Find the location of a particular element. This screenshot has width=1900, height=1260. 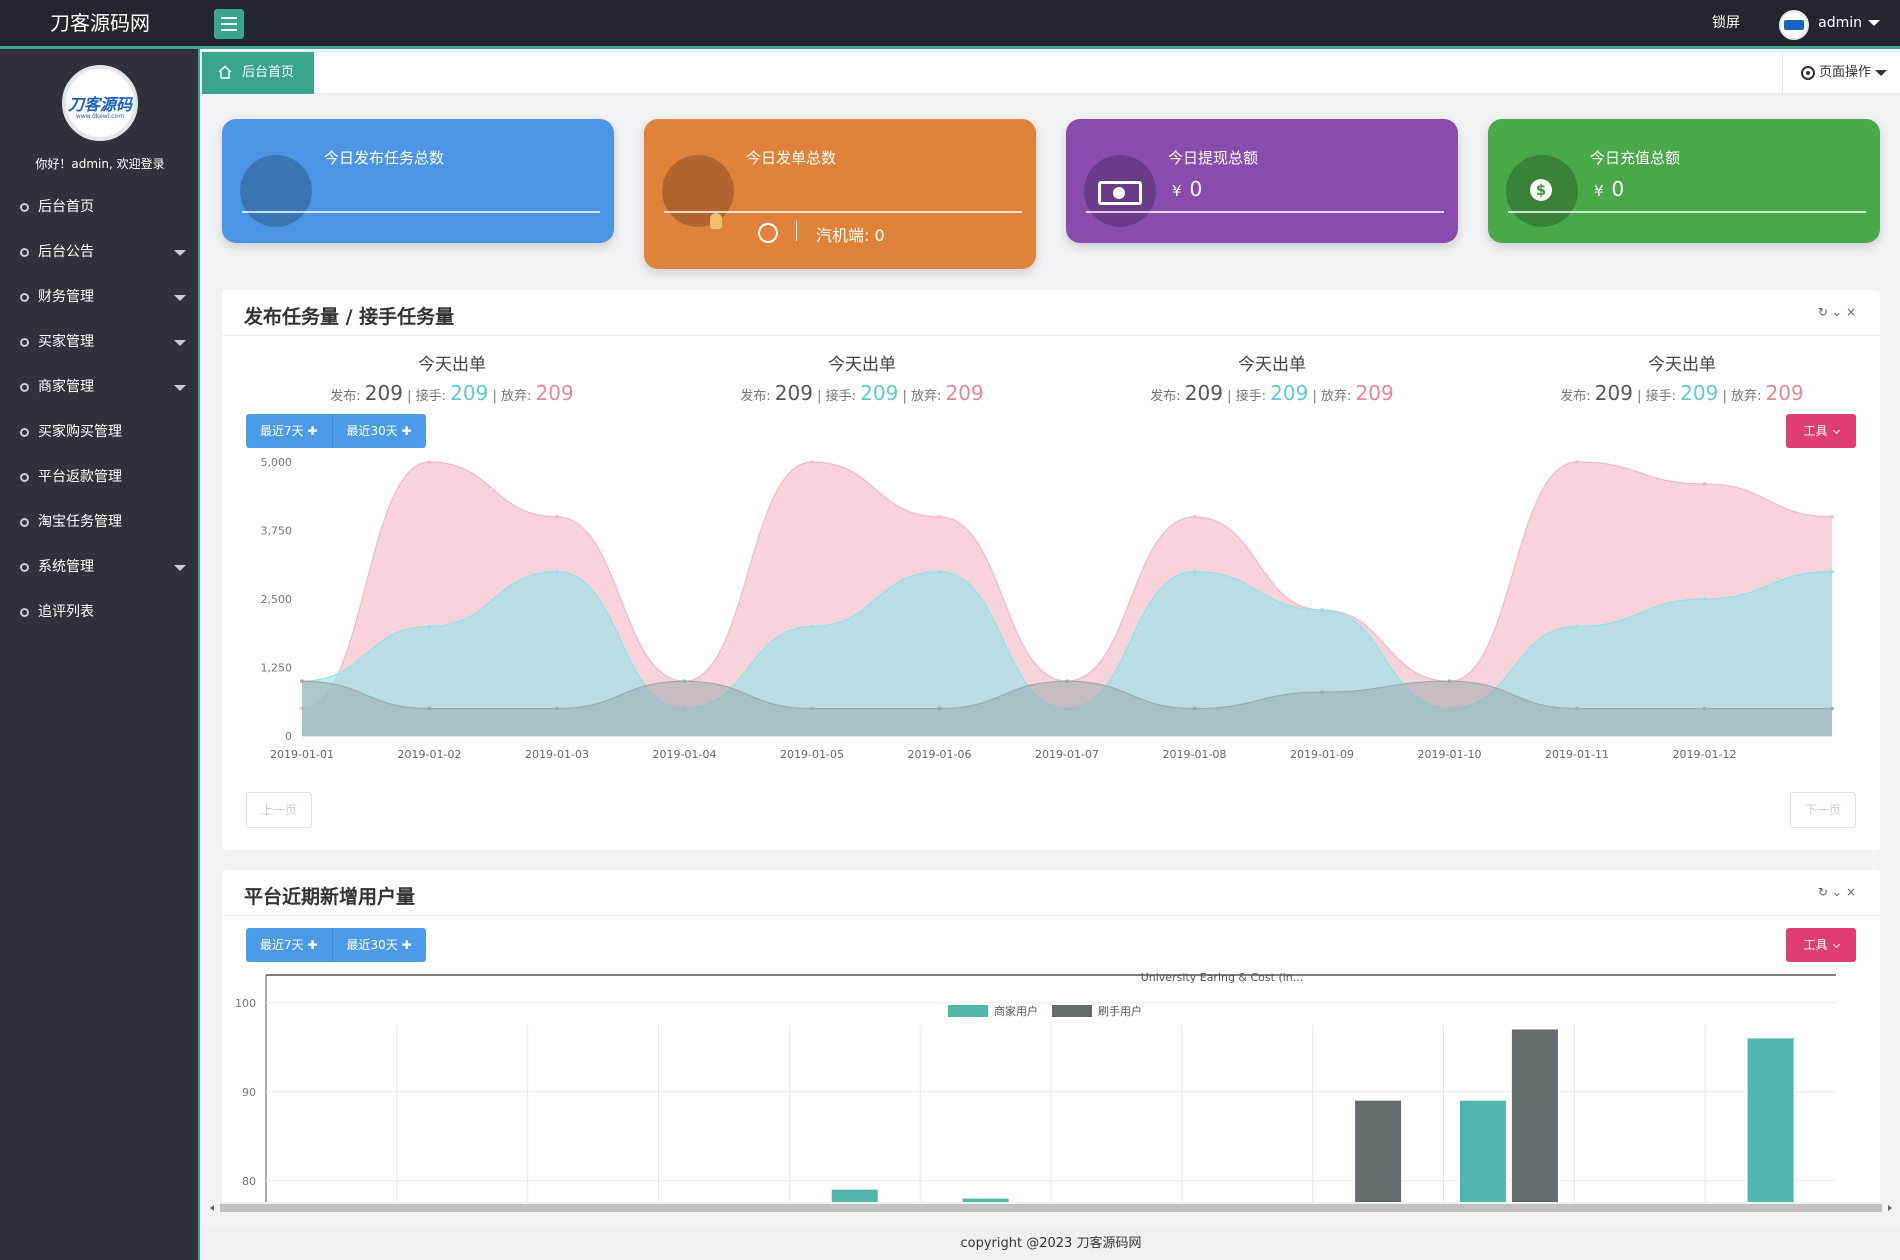

sidebar-item-7: 淘宝任务管理 is located at coordinates (99, 522).